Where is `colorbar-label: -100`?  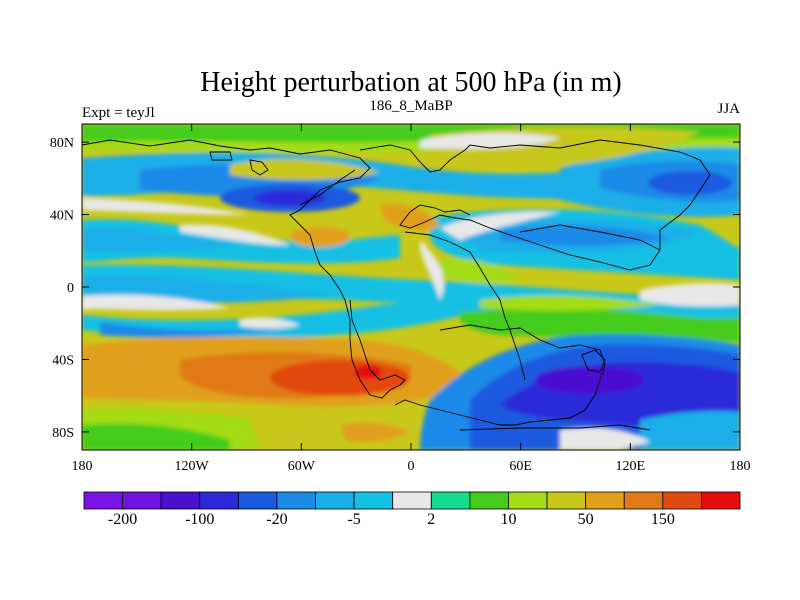
colorbar-label: -100 is located at coordinates (199, 519).